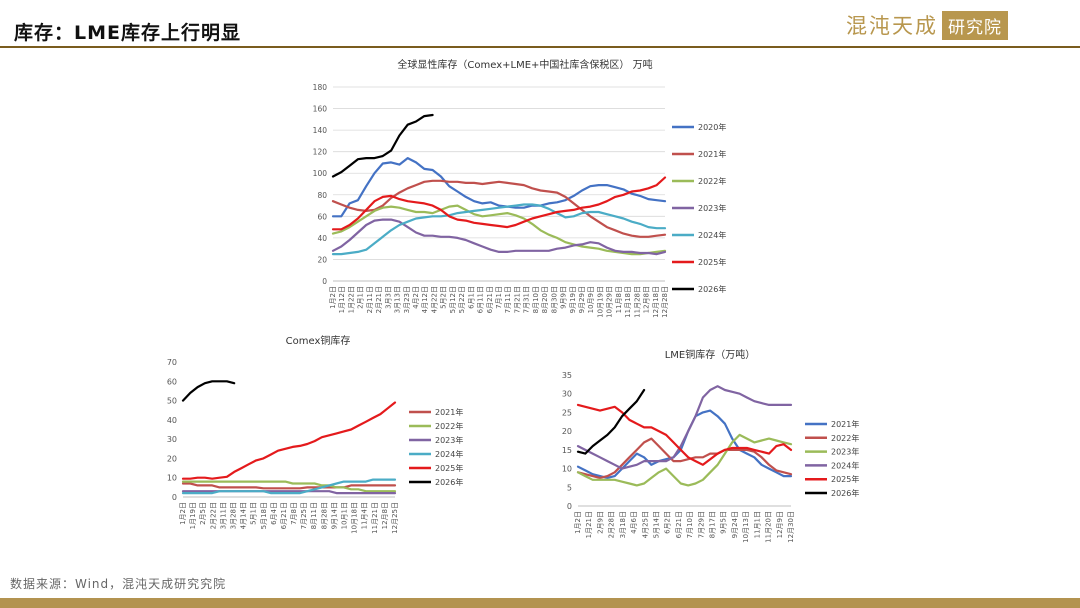 Image resolution: width=1080 pixels, height=608 pixels. What do you see at coordinates (172, 439) in the screenshot?
I see `y-tick-label: 30` at bounding box center [172, 439].